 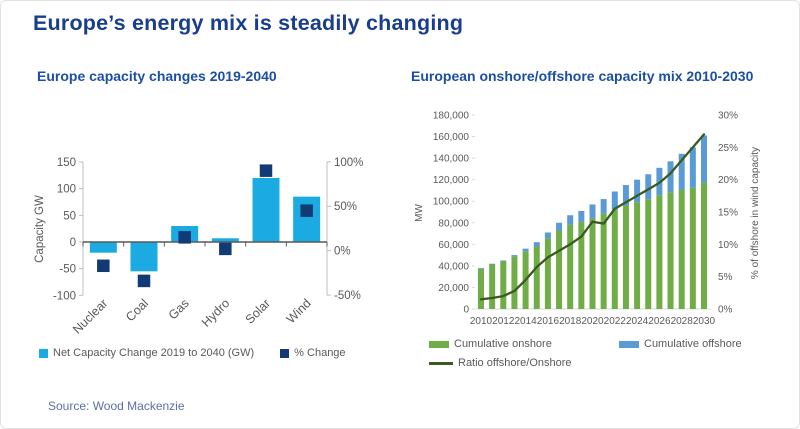 What do you see at coordinates (248, 23) in the screenshot?
I see `page-title: Europe’s energy mix is steadily changing` at bounding box center [248, 23].